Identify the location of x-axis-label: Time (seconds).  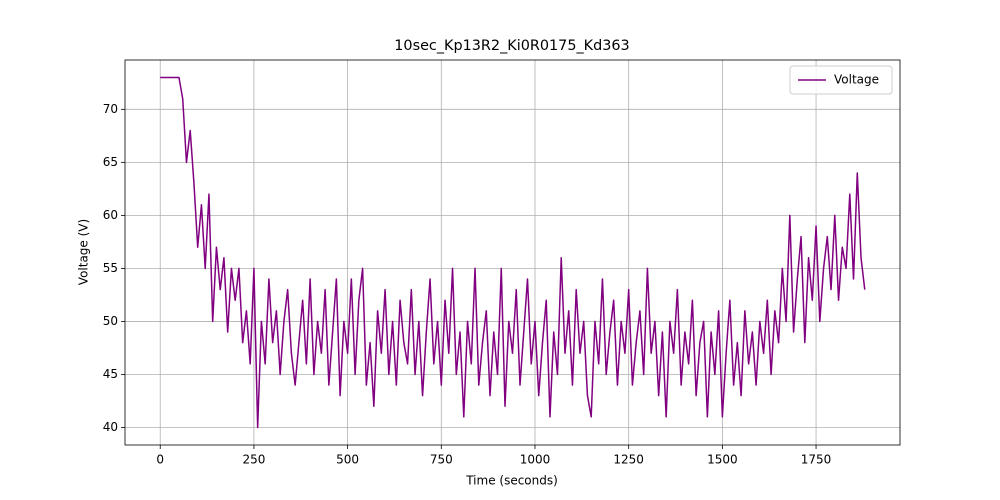
(511, 481).